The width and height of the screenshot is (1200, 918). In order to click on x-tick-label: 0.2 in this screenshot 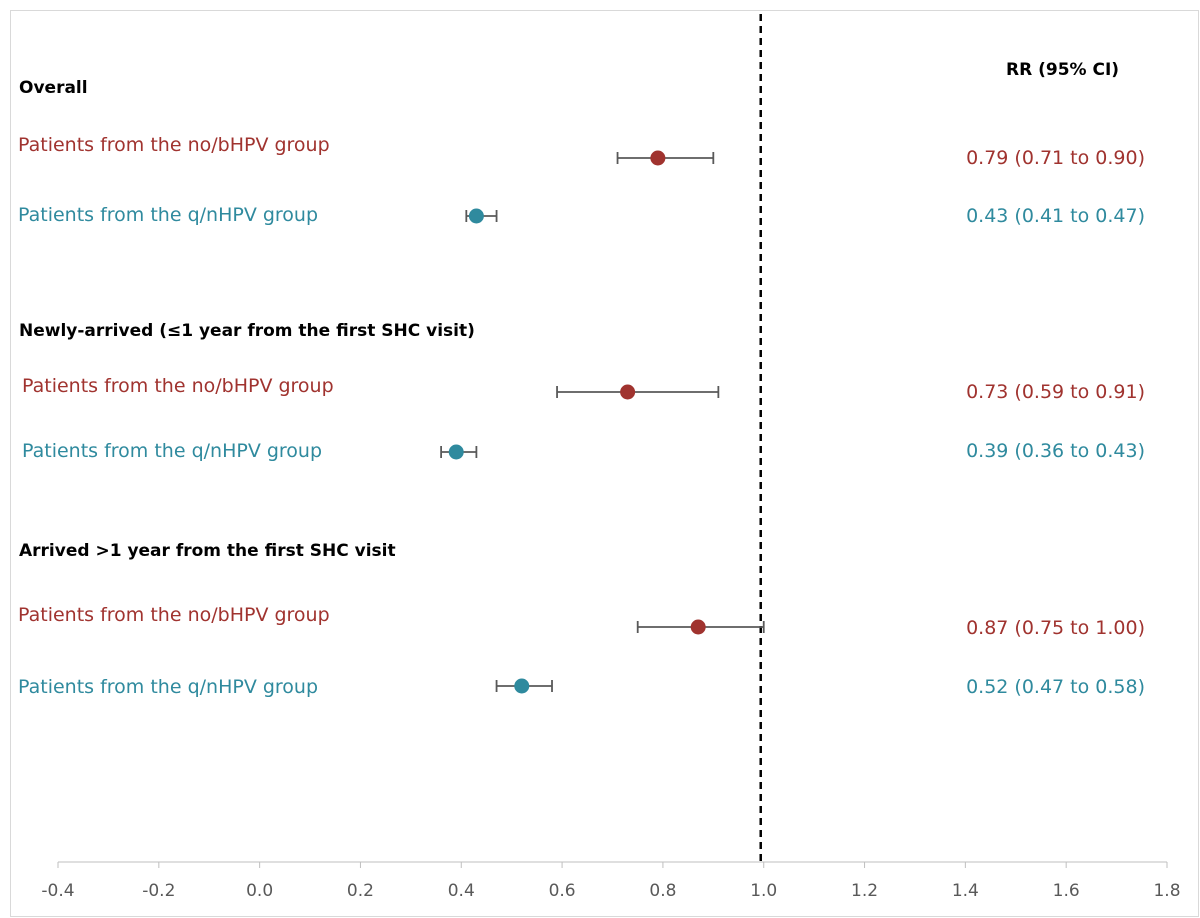, I will do `click(360, 891)`.